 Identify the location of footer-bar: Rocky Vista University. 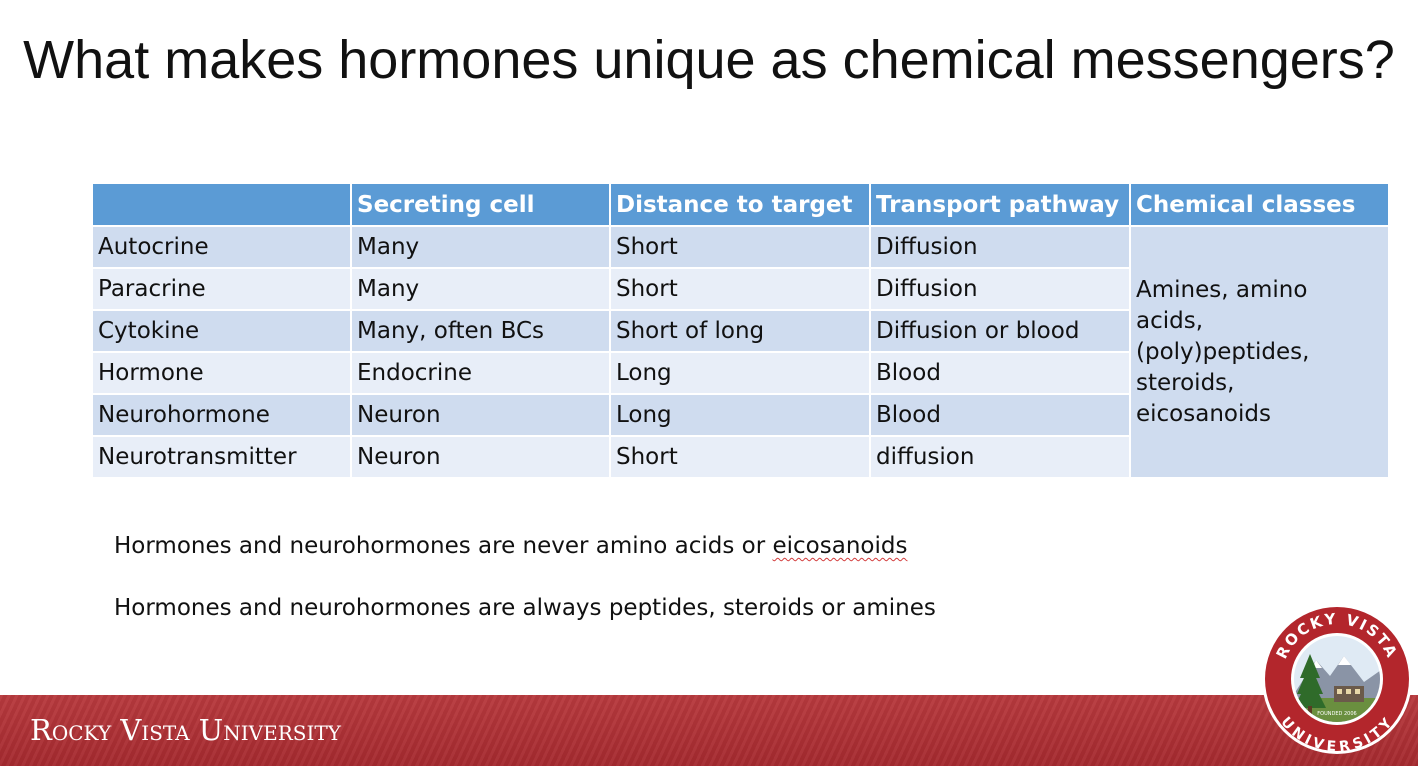
(709, 730).